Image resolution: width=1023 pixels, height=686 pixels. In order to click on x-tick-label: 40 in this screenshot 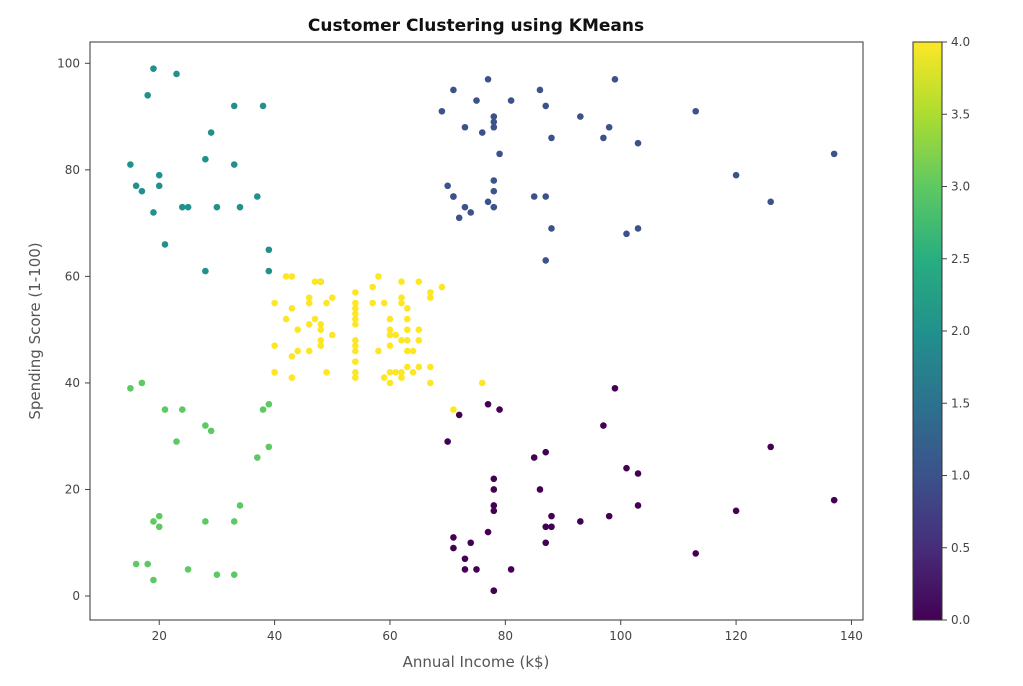, I will do `click(274, 636)`.